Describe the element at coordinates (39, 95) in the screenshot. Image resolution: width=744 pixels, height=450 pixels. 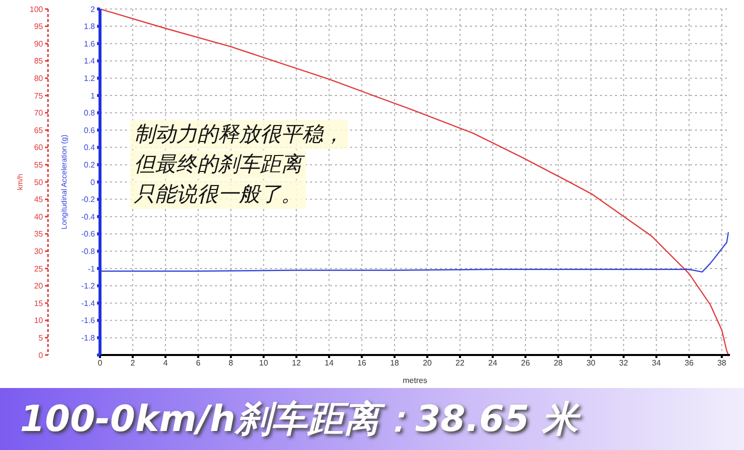
I see `y2-tick-label: 75` at that location.